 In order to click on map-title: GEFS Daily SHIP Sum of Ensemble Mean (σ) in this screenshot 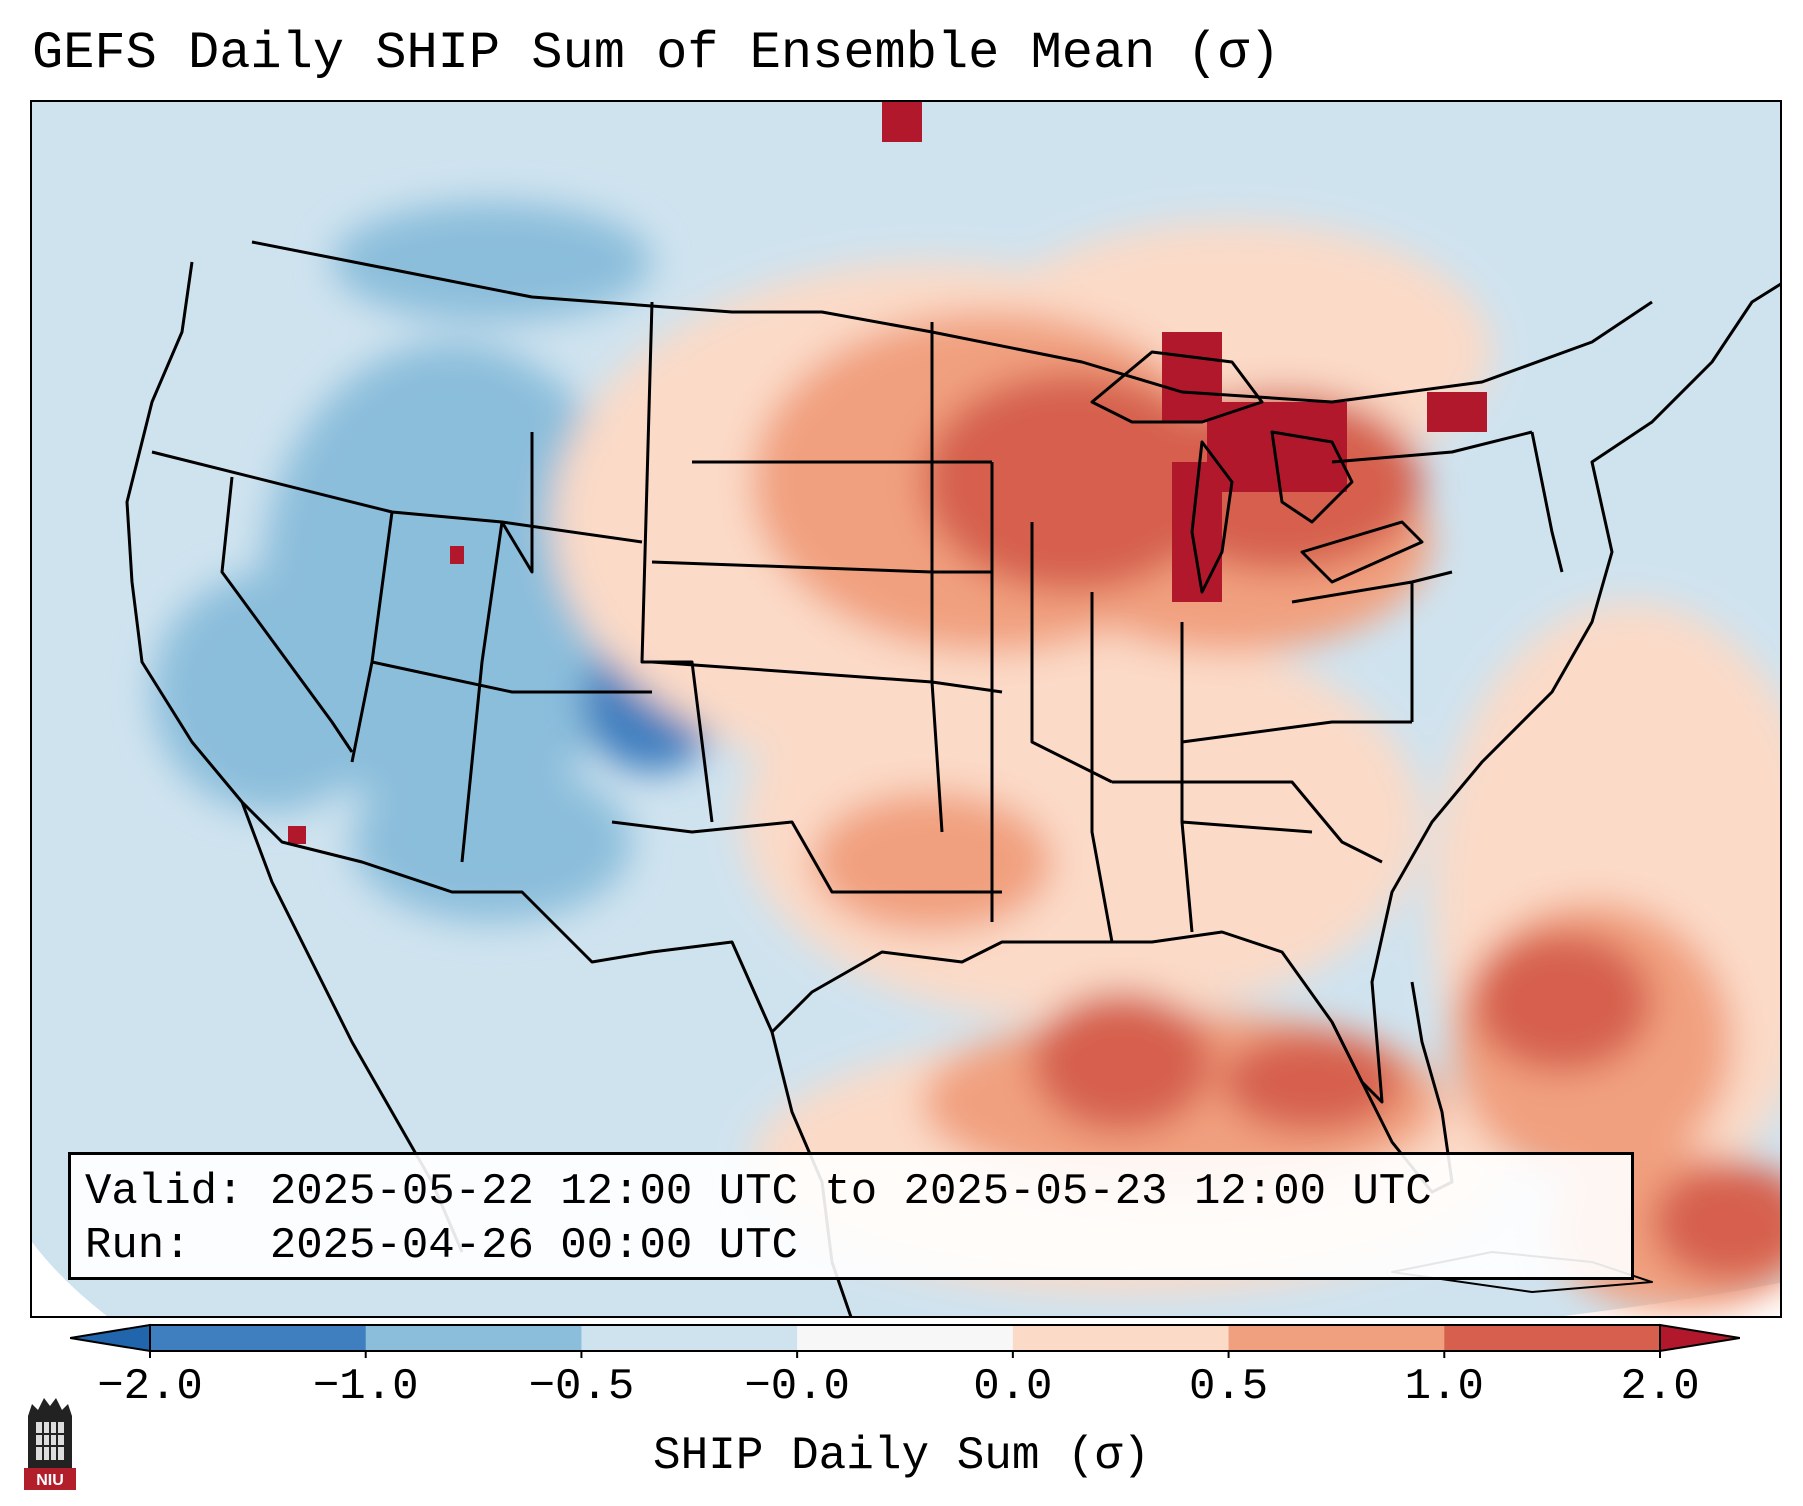, I will do `click(656, 53)`.